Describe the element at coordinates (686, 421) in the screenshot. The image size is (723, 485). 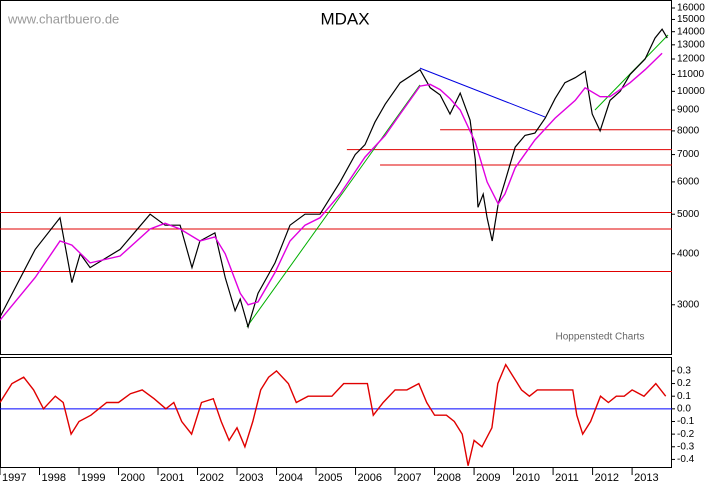
I see `y-tick-label: -0.1` at that location.